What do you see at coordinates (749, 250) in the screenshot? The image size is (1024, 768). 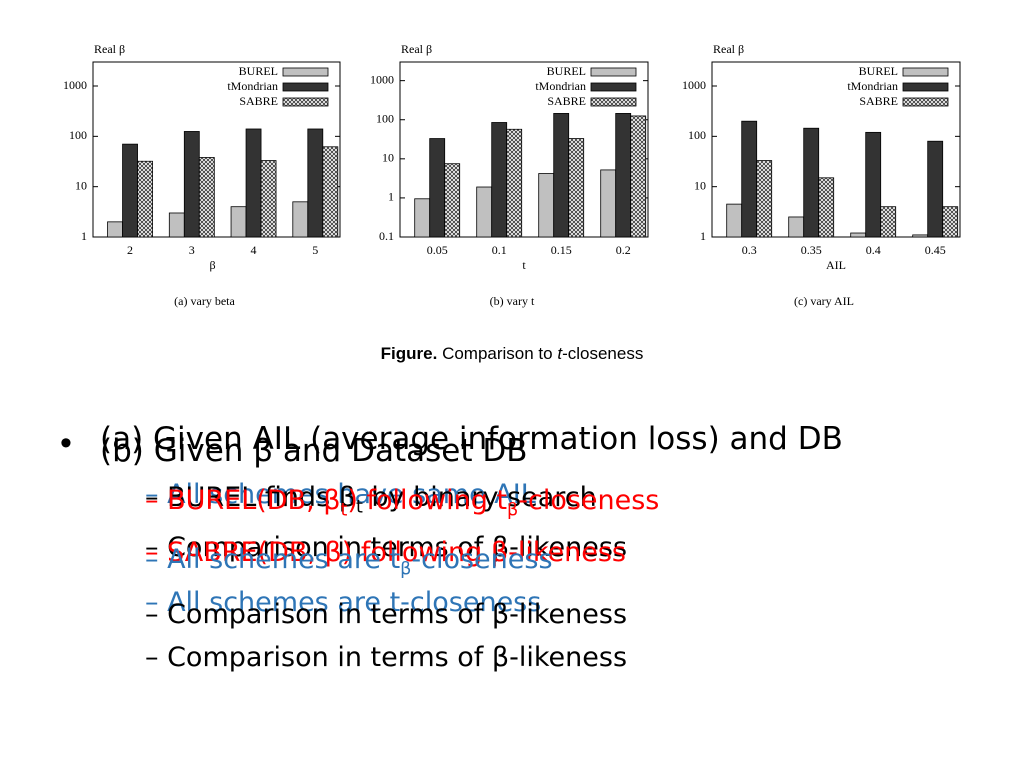 I see `x-tick-label: 0.3` at bounding box center [749, 250].